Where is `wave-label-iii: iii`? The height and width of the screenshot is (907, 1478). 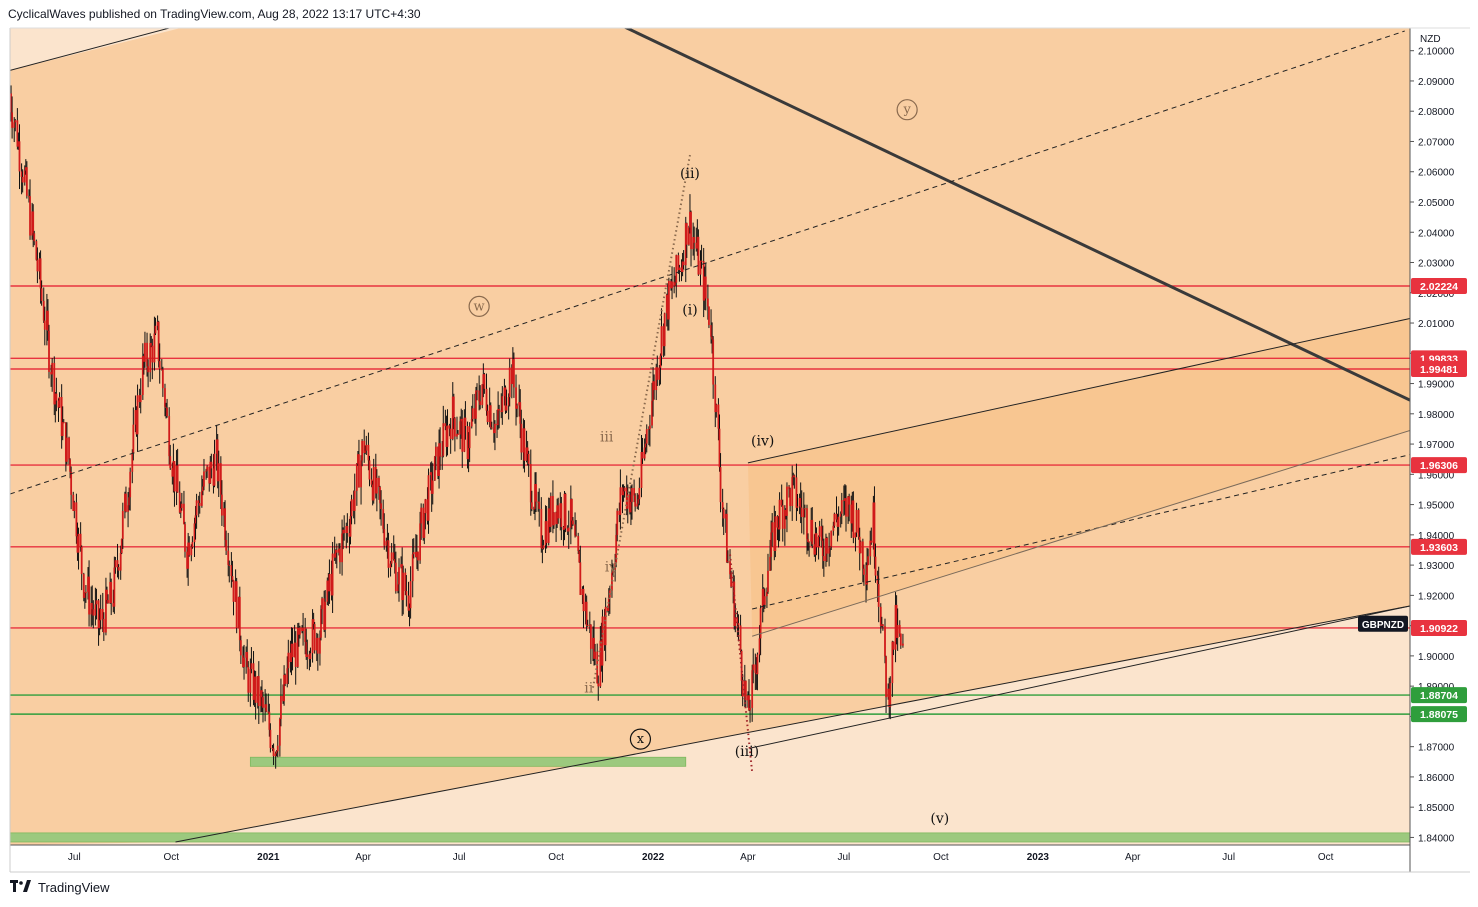 wave-label-iii: iii is located at coordinates (607, 438).